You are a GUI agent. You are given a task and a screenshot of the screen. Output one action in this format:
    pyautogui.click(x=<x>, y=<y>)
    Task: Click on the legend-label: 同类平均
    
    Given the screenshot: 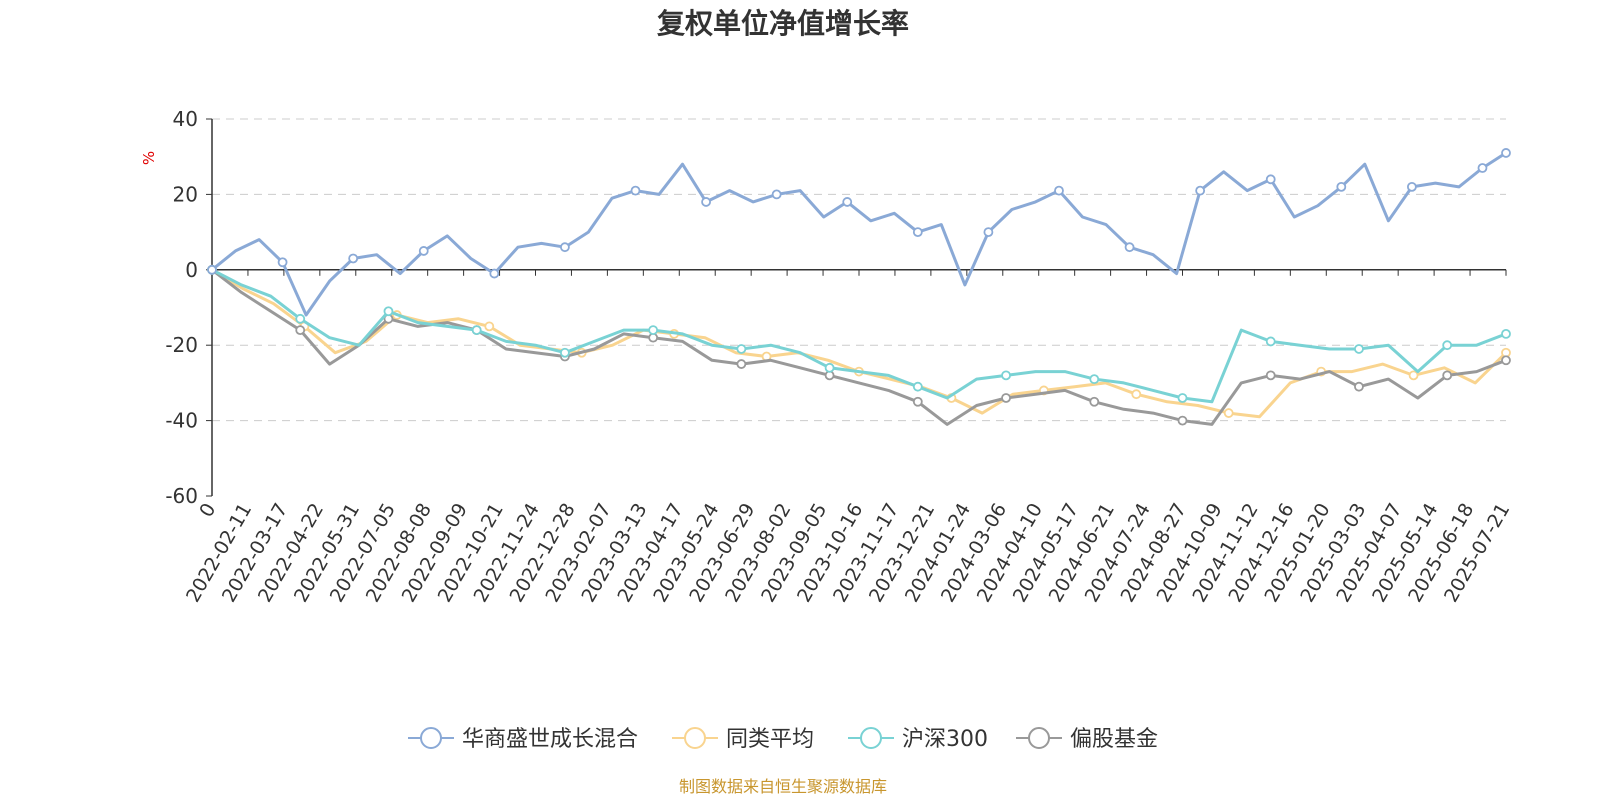 What is the action you would take?
    pyautogui.click(x=770, y=739)
    